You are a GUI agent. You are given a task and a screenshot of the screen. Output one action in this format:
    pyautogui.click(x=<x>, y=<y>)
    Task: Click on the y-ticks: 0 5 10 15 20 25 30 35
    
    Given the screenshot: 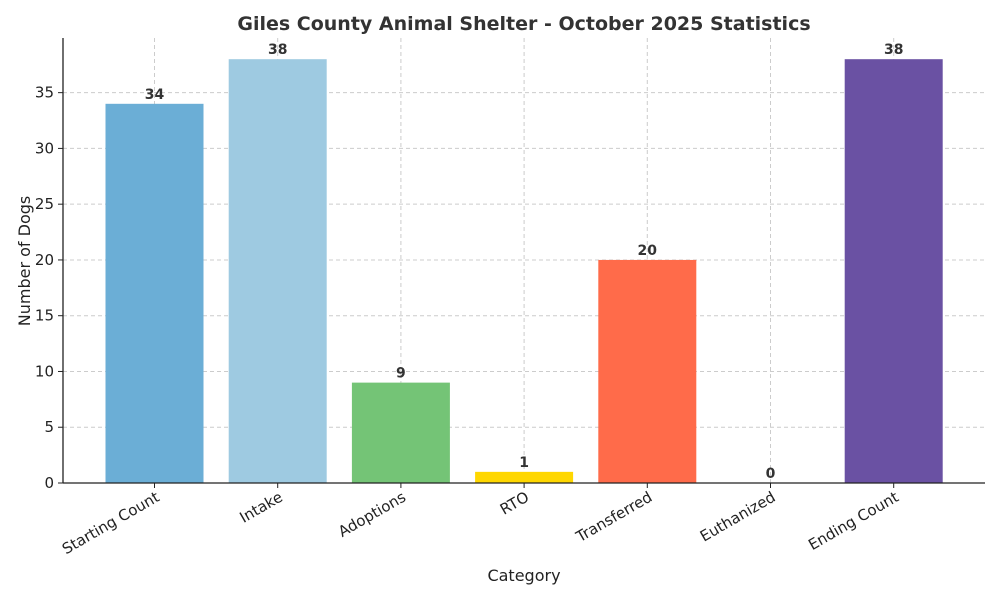 What is the action you would take?
    pyautogui.click(x=49, y=288)
    